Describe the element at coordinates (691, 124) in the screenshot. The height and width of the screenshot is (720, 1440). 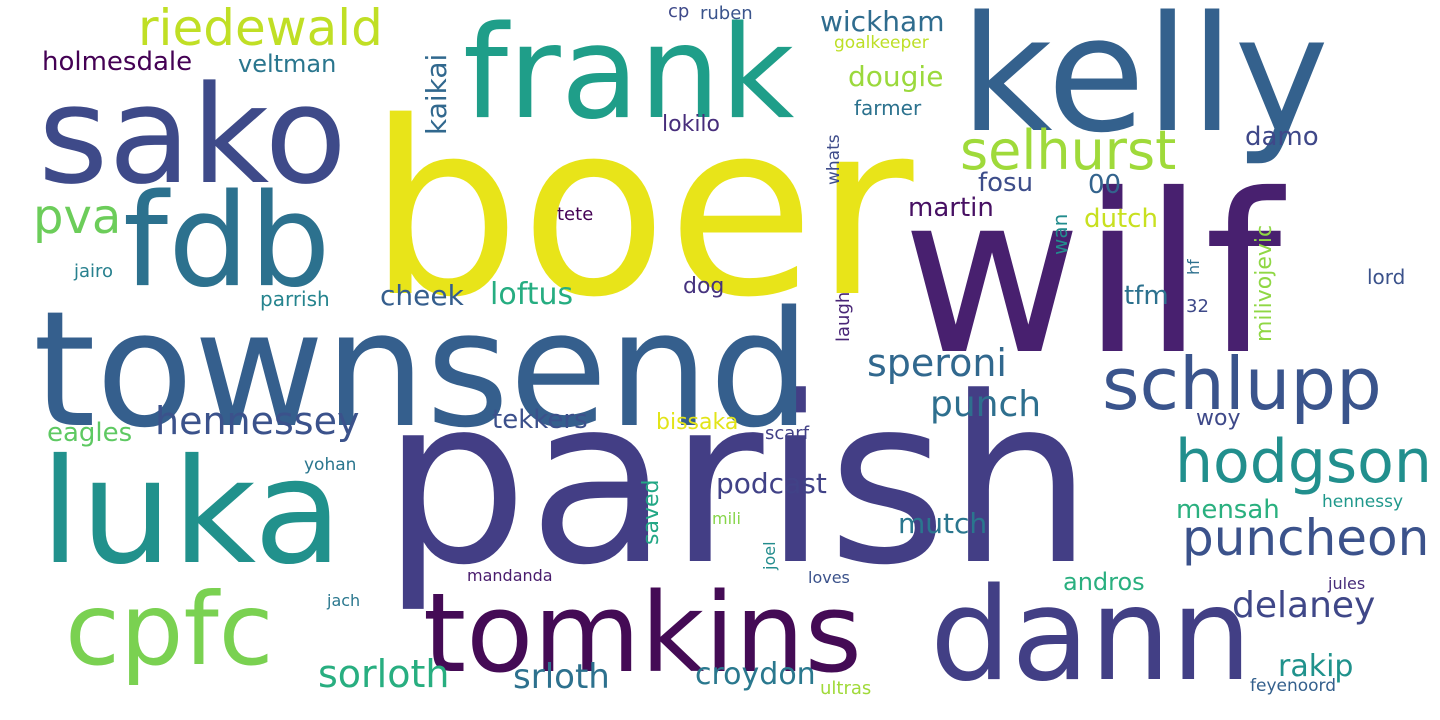
I see `word-lokilo: lokilo` at that location.